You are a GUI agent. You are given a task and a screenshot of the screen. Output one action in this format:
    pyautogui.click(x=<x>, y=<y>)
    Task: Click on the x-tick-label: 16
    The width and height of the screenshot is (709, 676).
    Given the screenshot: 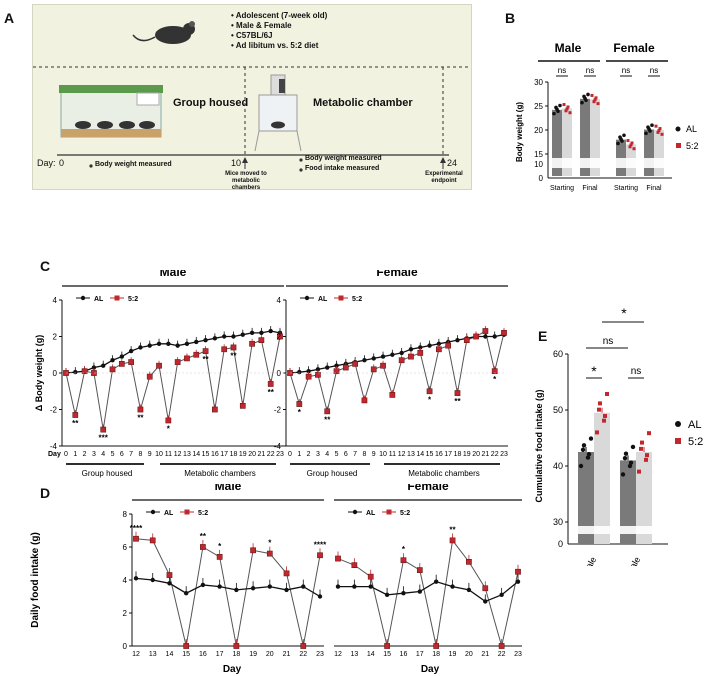 What is the action you would take?
    pyautogui.click(x=215, y=454)
    